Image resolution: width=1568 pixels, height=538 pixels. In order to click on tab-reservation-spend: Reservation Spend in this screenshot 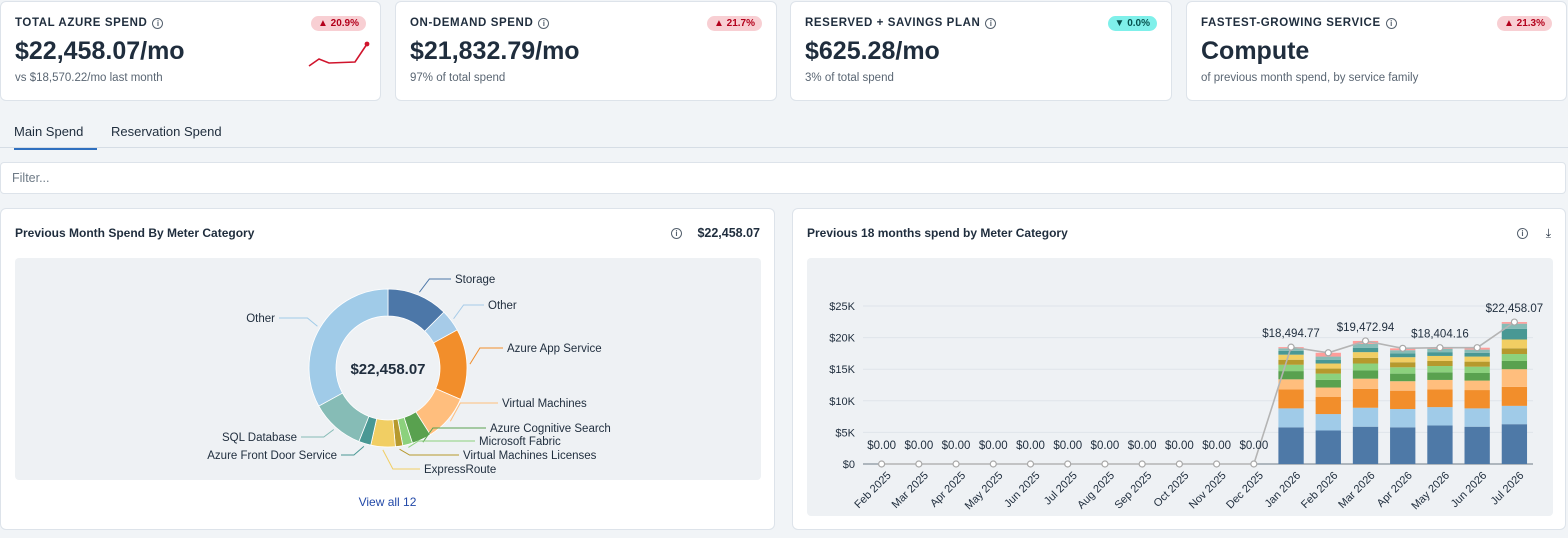, I will do `click(166, 131)`.